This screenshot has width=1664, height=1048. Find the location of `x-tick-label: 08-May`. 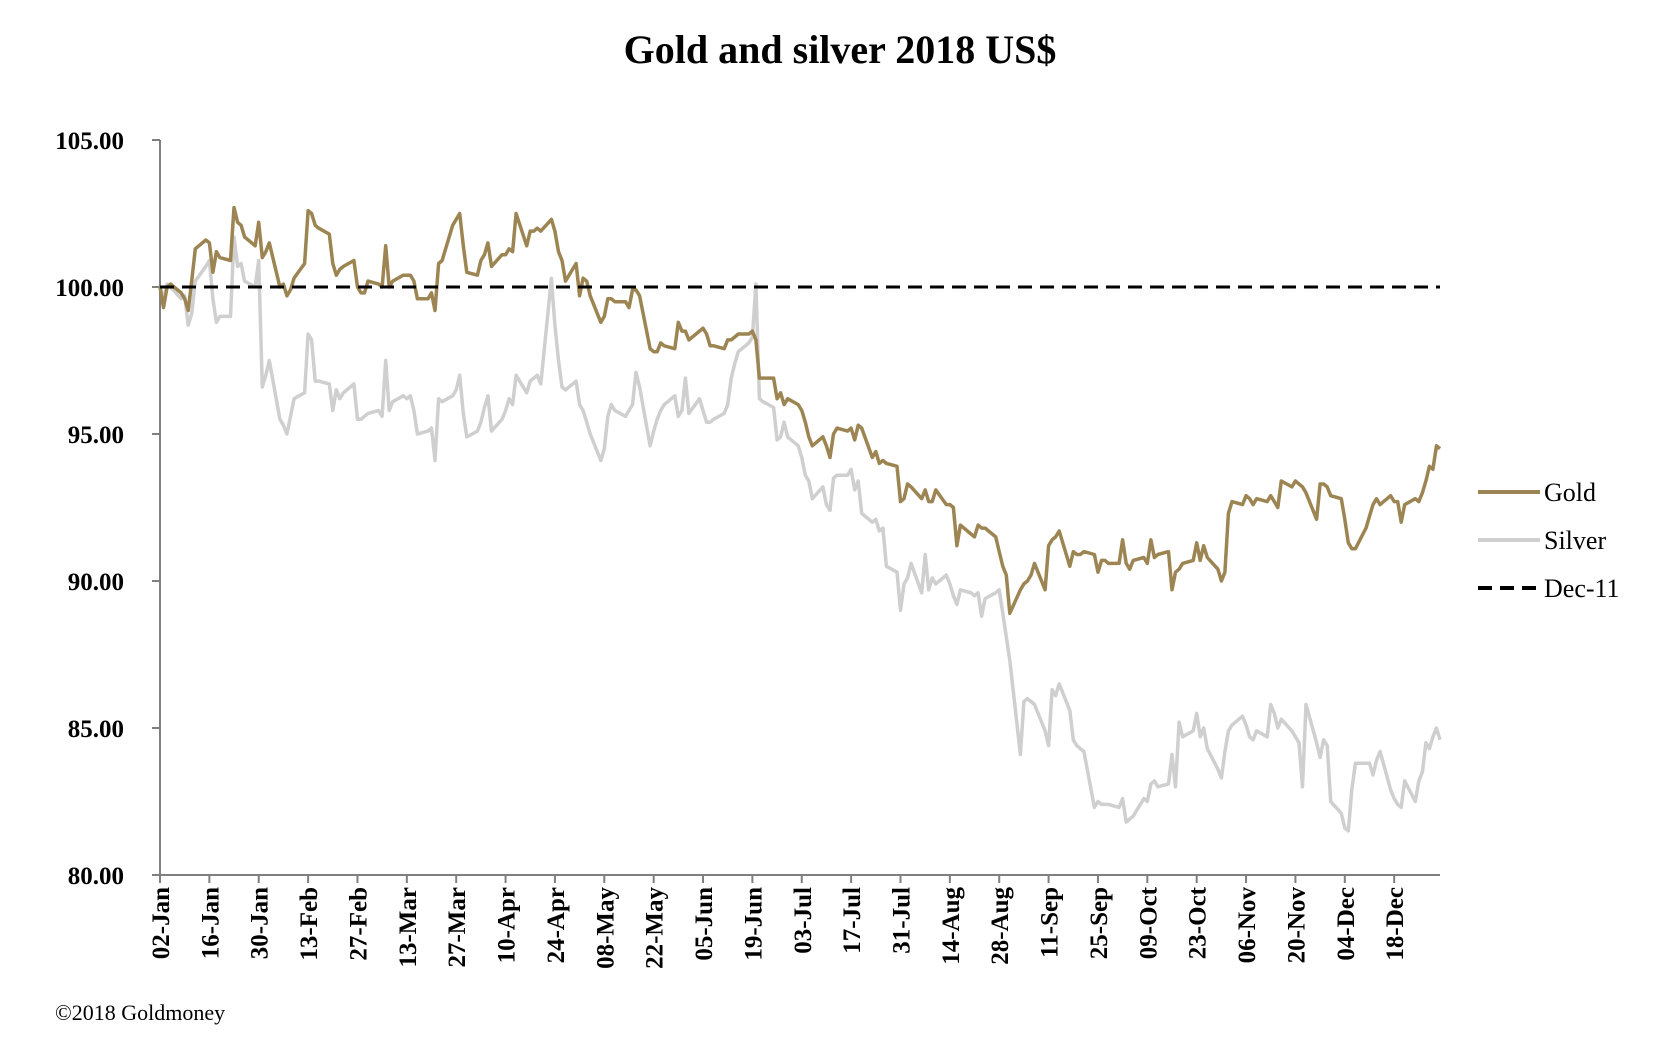

x-tick-label: 08-May is located at coordinates (605, 928).